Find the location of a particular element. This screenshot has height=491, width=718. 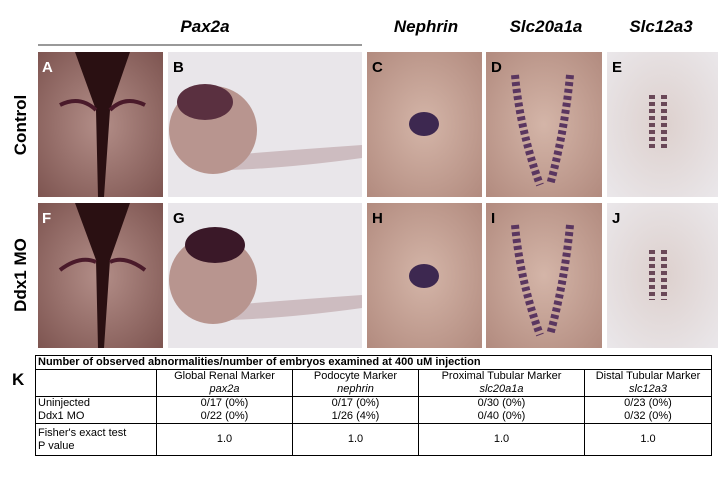

cell: 0/32 (0%) is located at coordinates (648, 417).